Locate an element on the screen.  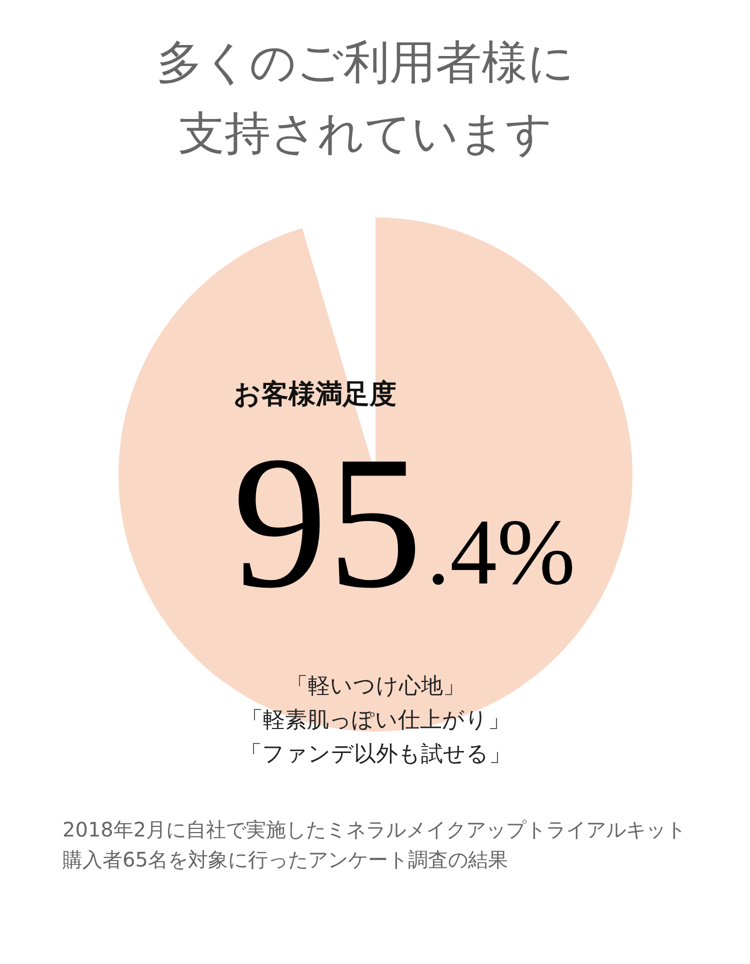
text: 「ファンデ以外も試せる」 is located at coordinates (375, 754).